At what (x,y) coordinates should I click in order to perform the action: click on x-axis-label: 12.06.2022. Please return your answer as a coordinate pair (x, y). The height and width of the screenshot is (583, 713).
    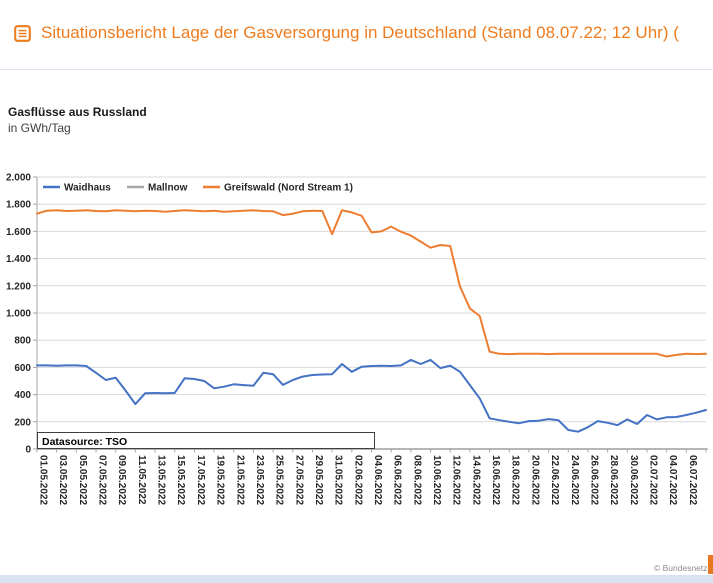
    Looking at the image, I should click on (456, 480).